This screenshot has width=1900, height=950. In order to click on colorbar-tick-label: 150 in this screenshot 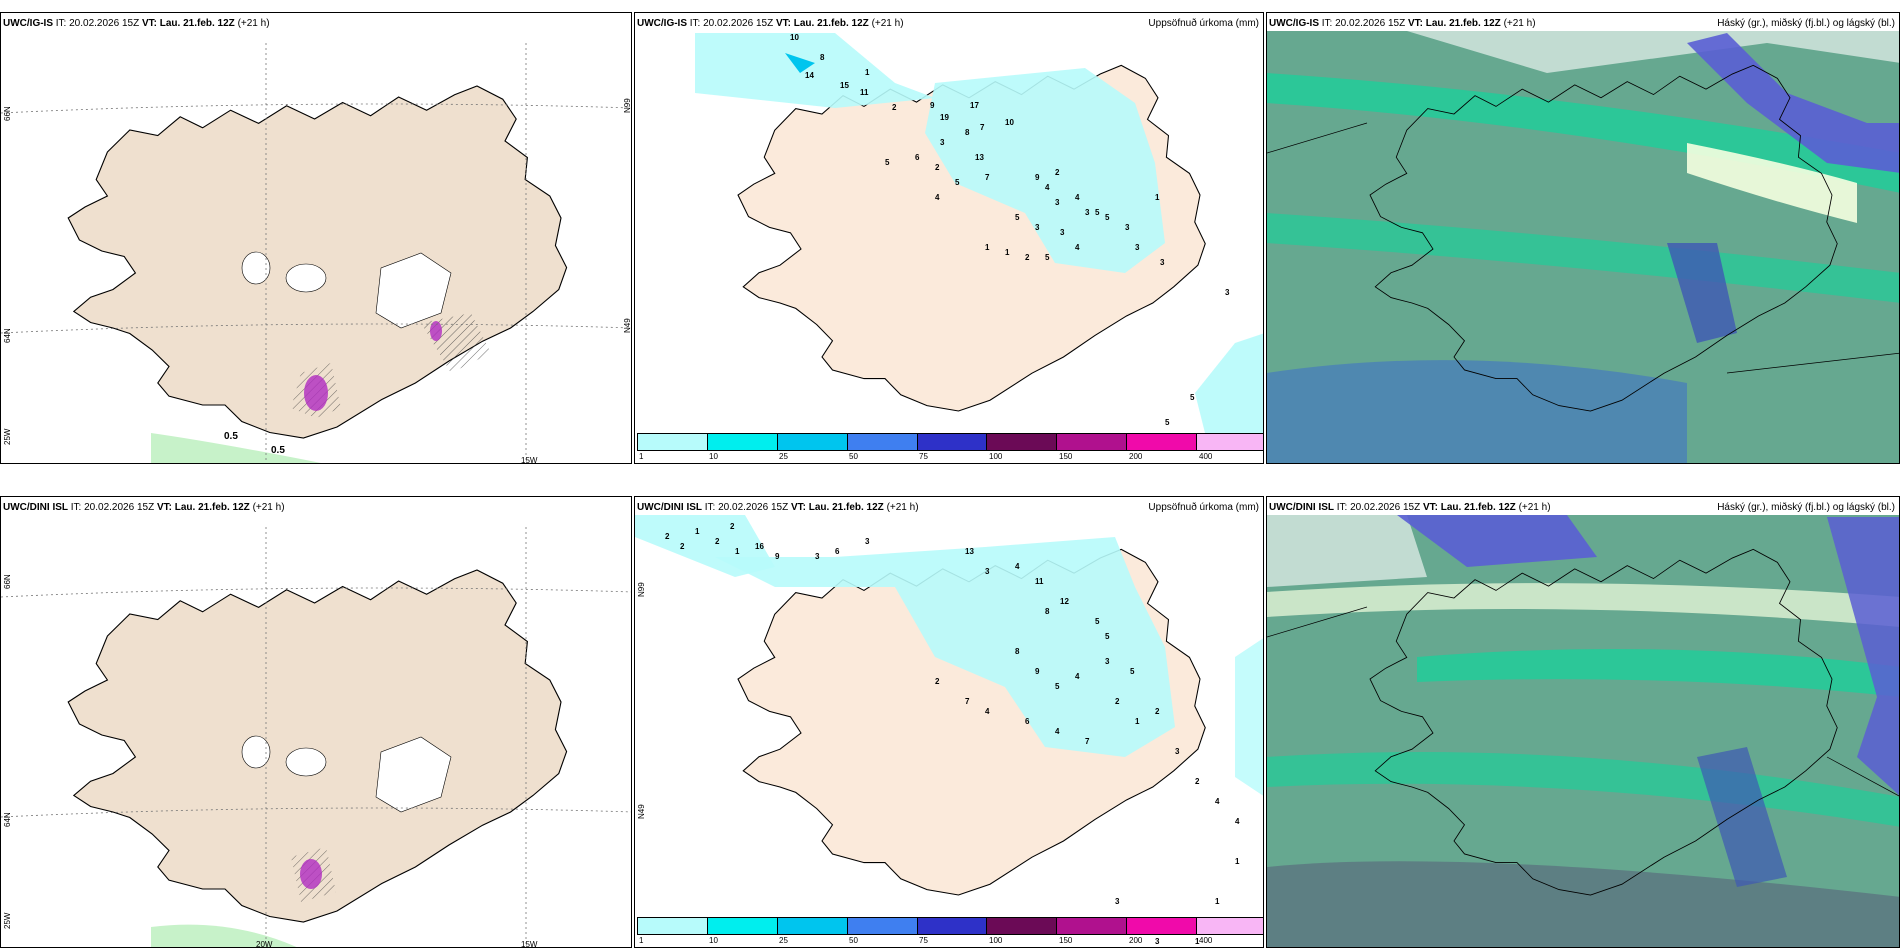, I will do `click(1066, 940)`.